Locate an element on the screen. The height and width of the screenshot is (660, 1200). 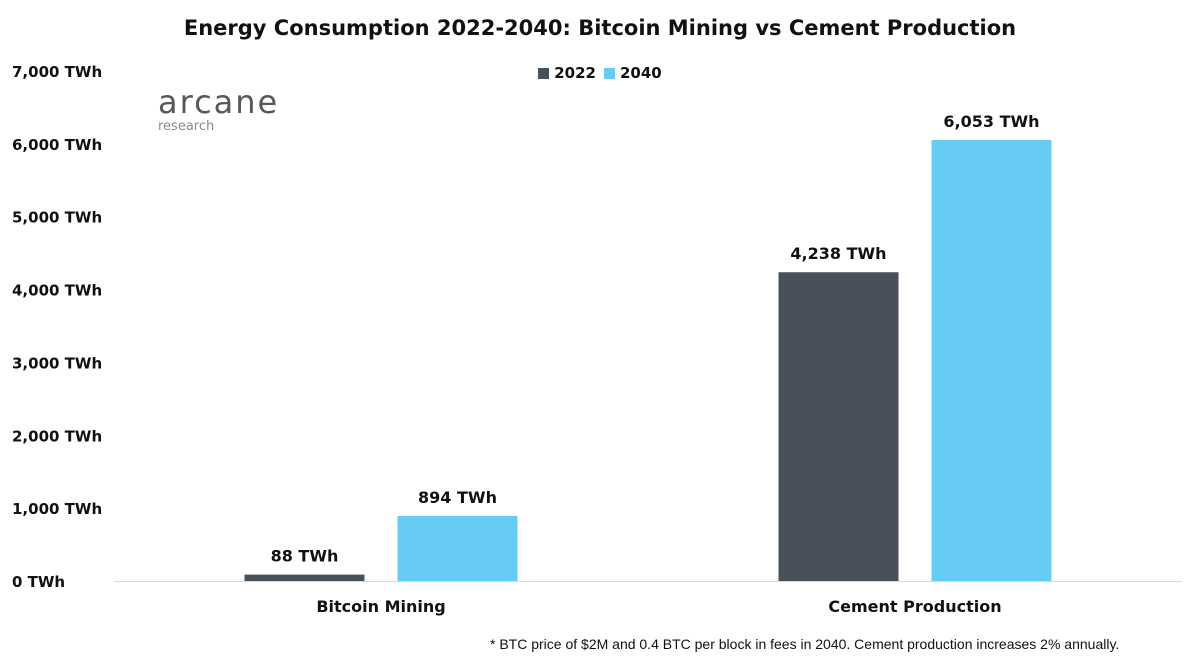
data-label: 894 TWh is located at coordinates (457, 497).